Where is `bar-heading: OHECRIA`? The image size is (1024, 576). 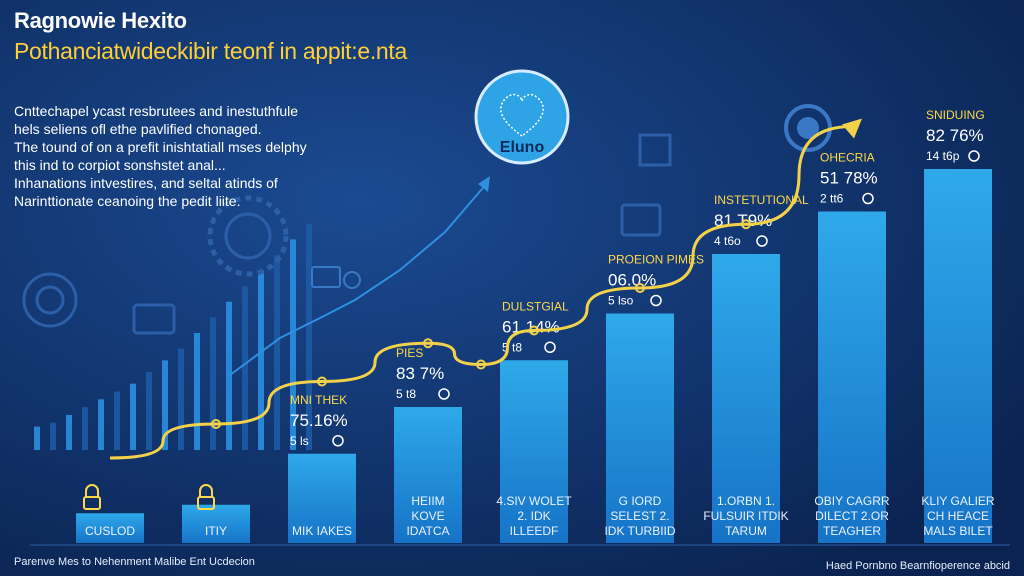 bar-heading: OHECRIA is located at coordinates (847, 158).